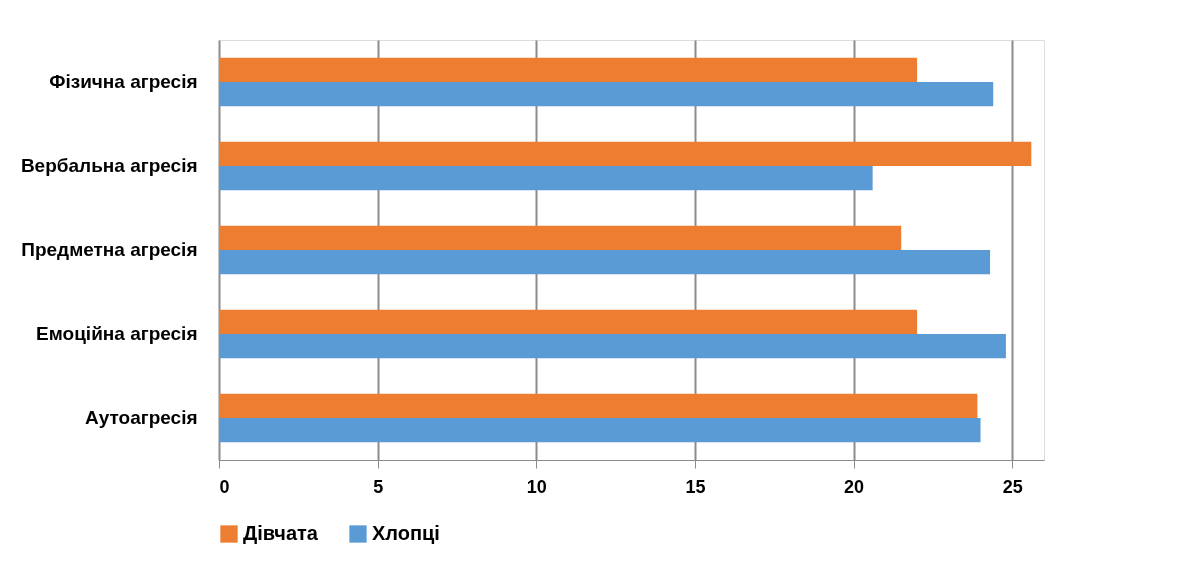 Image resolution: width=1180 pixels, height=583 pixels. Describe the element at coordinates (123, 81) in the screenshot. I see `y-tick-label: Фізична агресія` at that location.